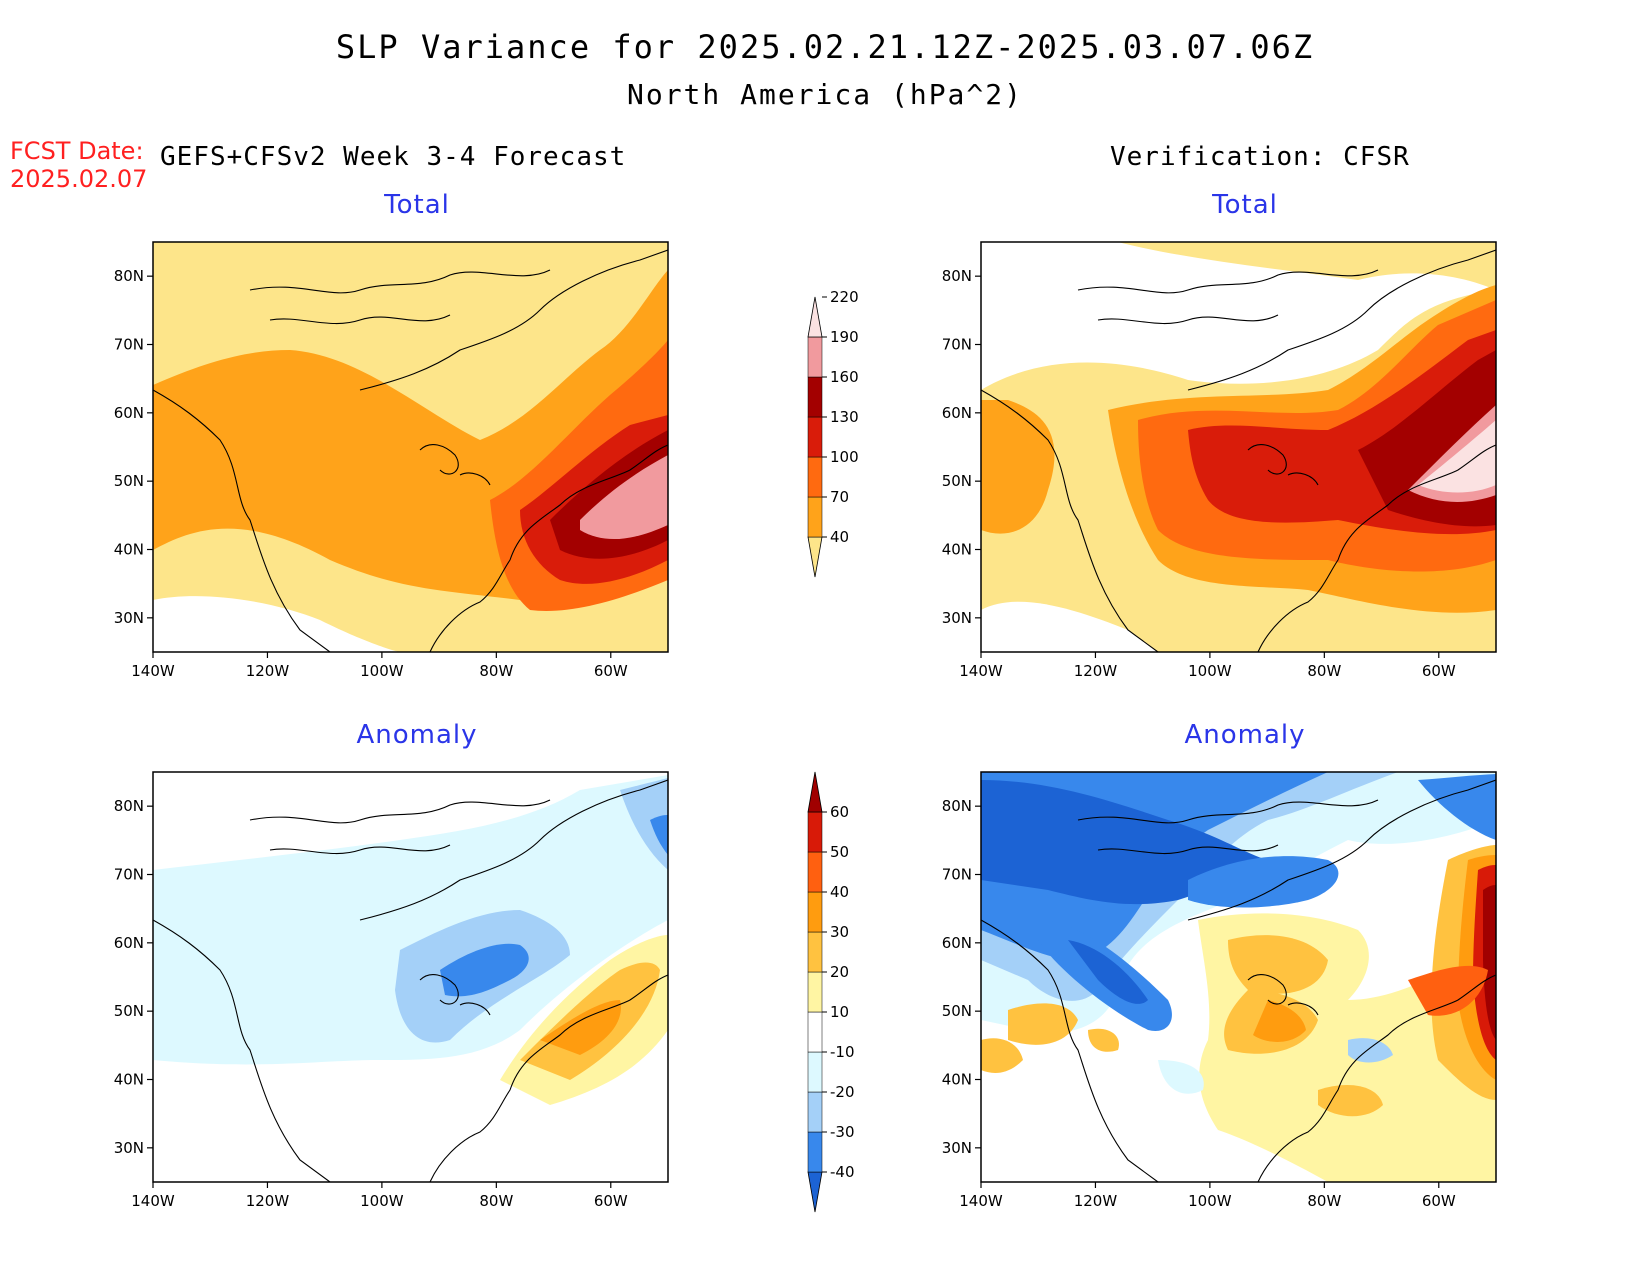  Describe the element at coordinates (844, 377) in the screenshot. I see `colorbar-label: 160` at that location.